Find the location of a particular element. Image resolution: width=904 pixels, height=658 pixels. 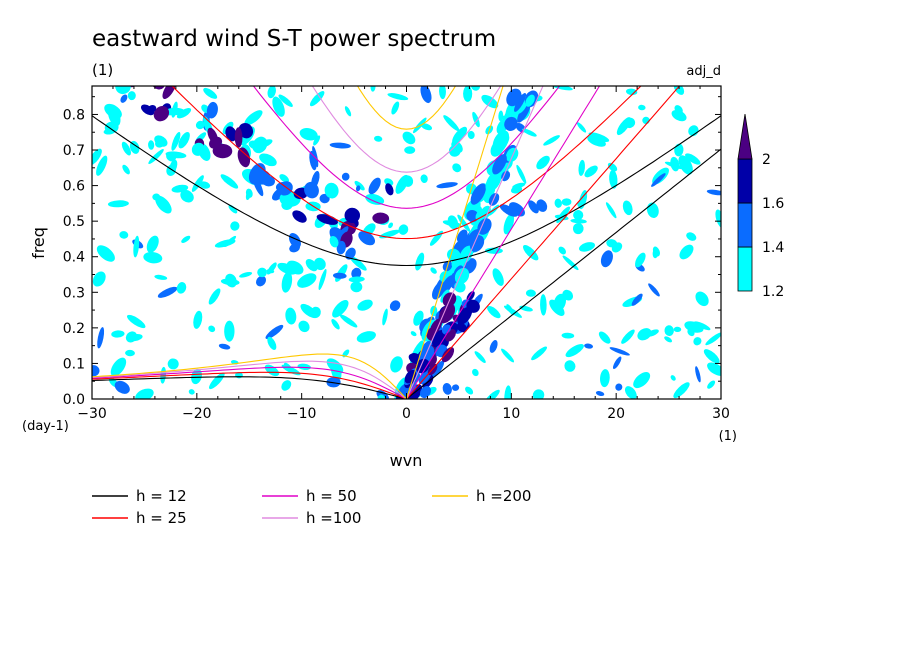

colorbar-triangle is located at coordinates (745, 136).